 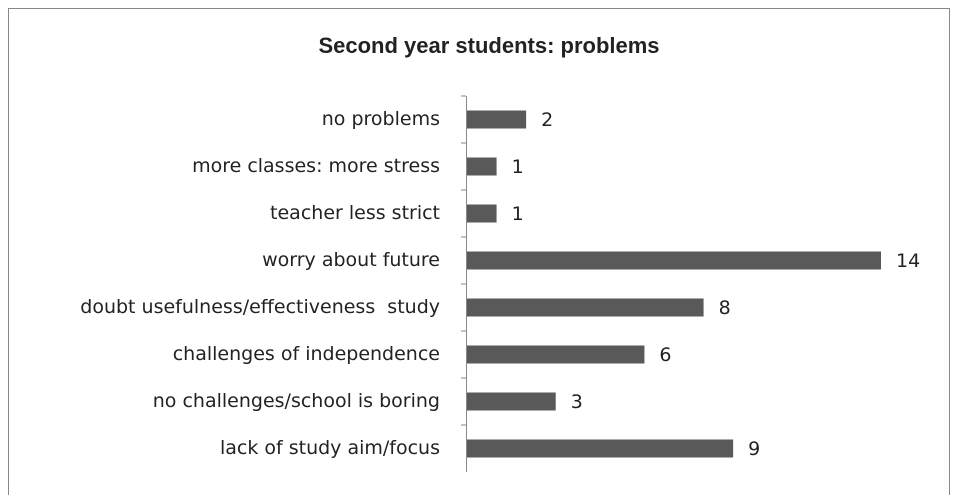 What do you see at coordinates (725, 308) in the screenshot?
I see `value-label: 8` at bounding box center [725, 308].